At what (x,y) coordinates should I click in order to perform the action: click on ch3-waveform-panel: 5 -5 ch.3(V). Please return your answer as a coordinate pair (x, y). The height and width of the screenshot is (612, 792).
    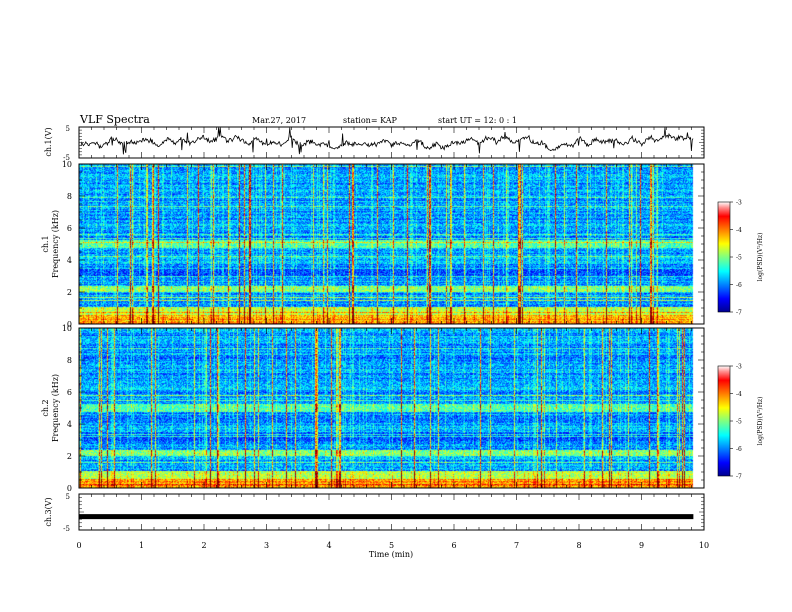
    Looking at the image, I should click on (374, 513).